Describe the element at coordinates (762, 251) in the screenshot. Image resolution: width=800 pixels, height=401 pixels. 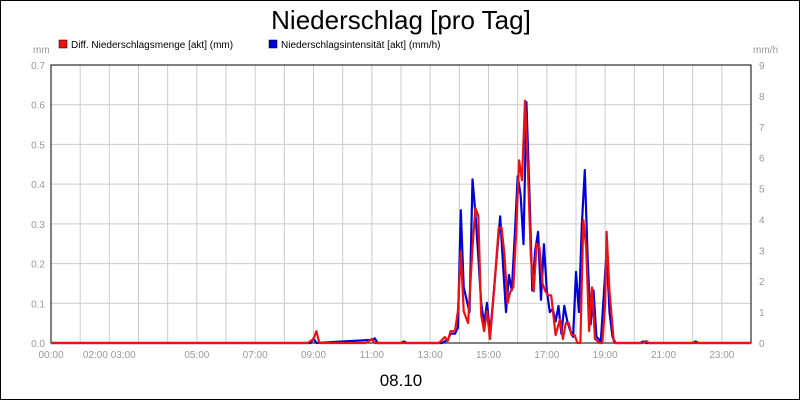
I see `y-right-tick-label: 3` at that location.